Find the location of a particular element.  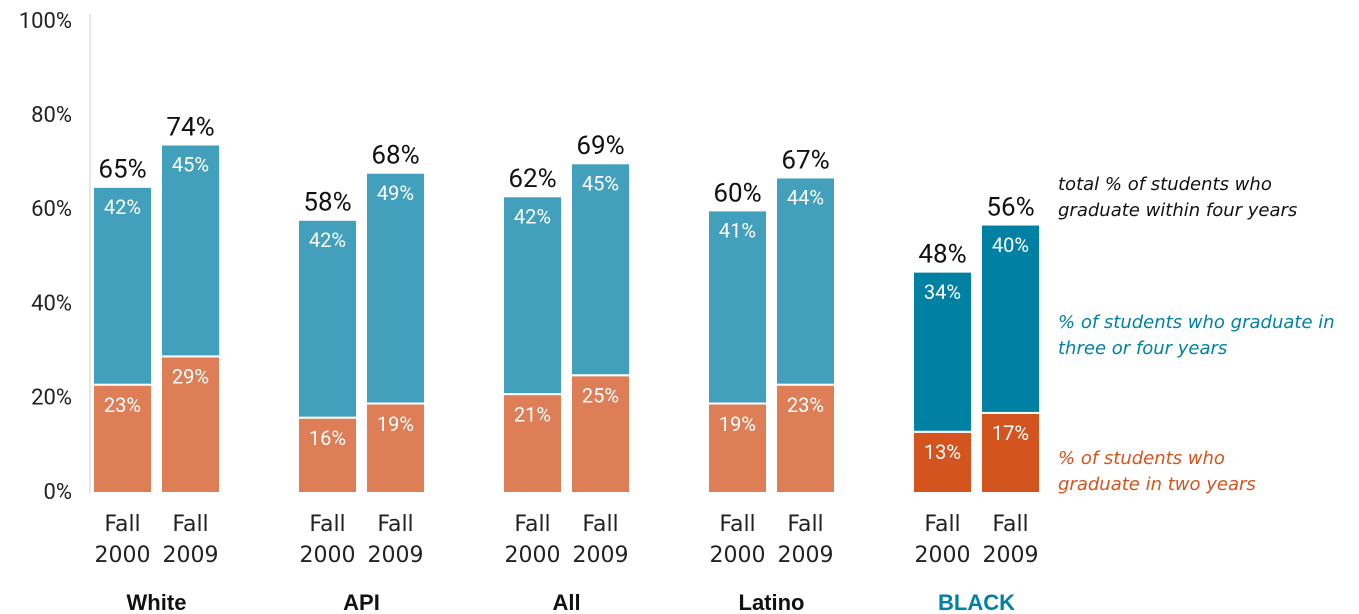

y-tick-label: 80% is located at coordinates (51, 115).